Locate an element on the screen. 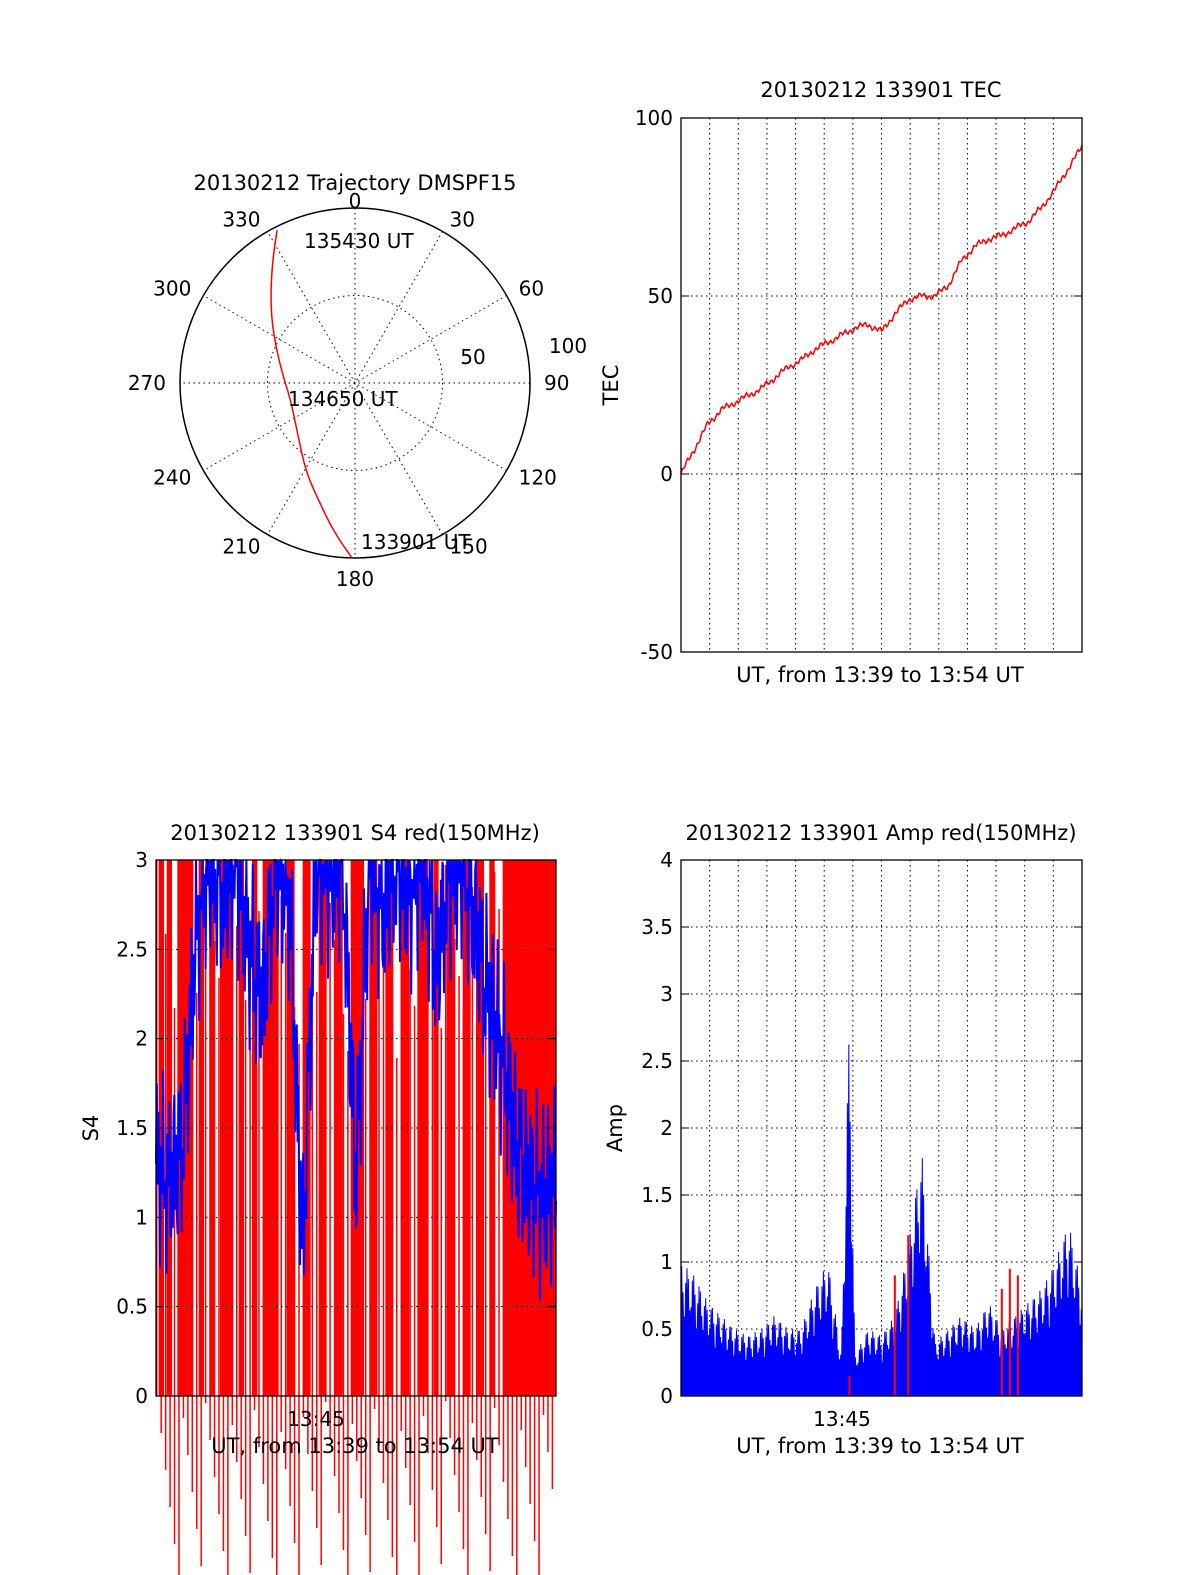 The image size is (1200, 1575). s4-y-axis-label: S4 is located at coordinates (91, 1128).